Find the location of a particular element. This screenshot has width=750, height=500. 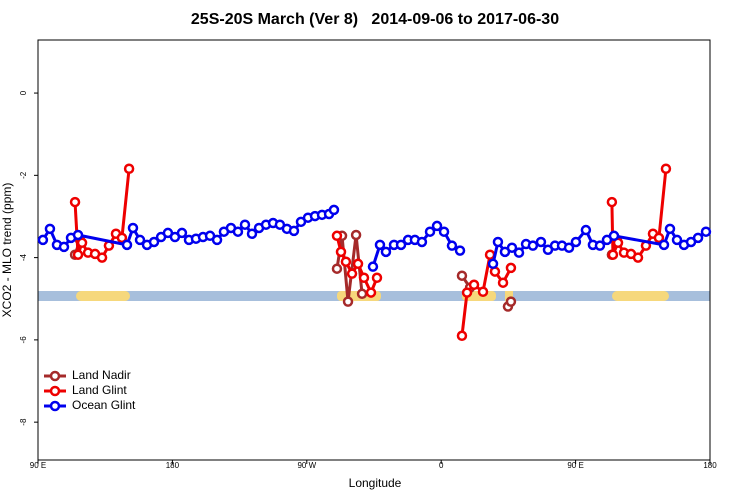

x-axis-label: Longitude is located at coordinates (375, 483).